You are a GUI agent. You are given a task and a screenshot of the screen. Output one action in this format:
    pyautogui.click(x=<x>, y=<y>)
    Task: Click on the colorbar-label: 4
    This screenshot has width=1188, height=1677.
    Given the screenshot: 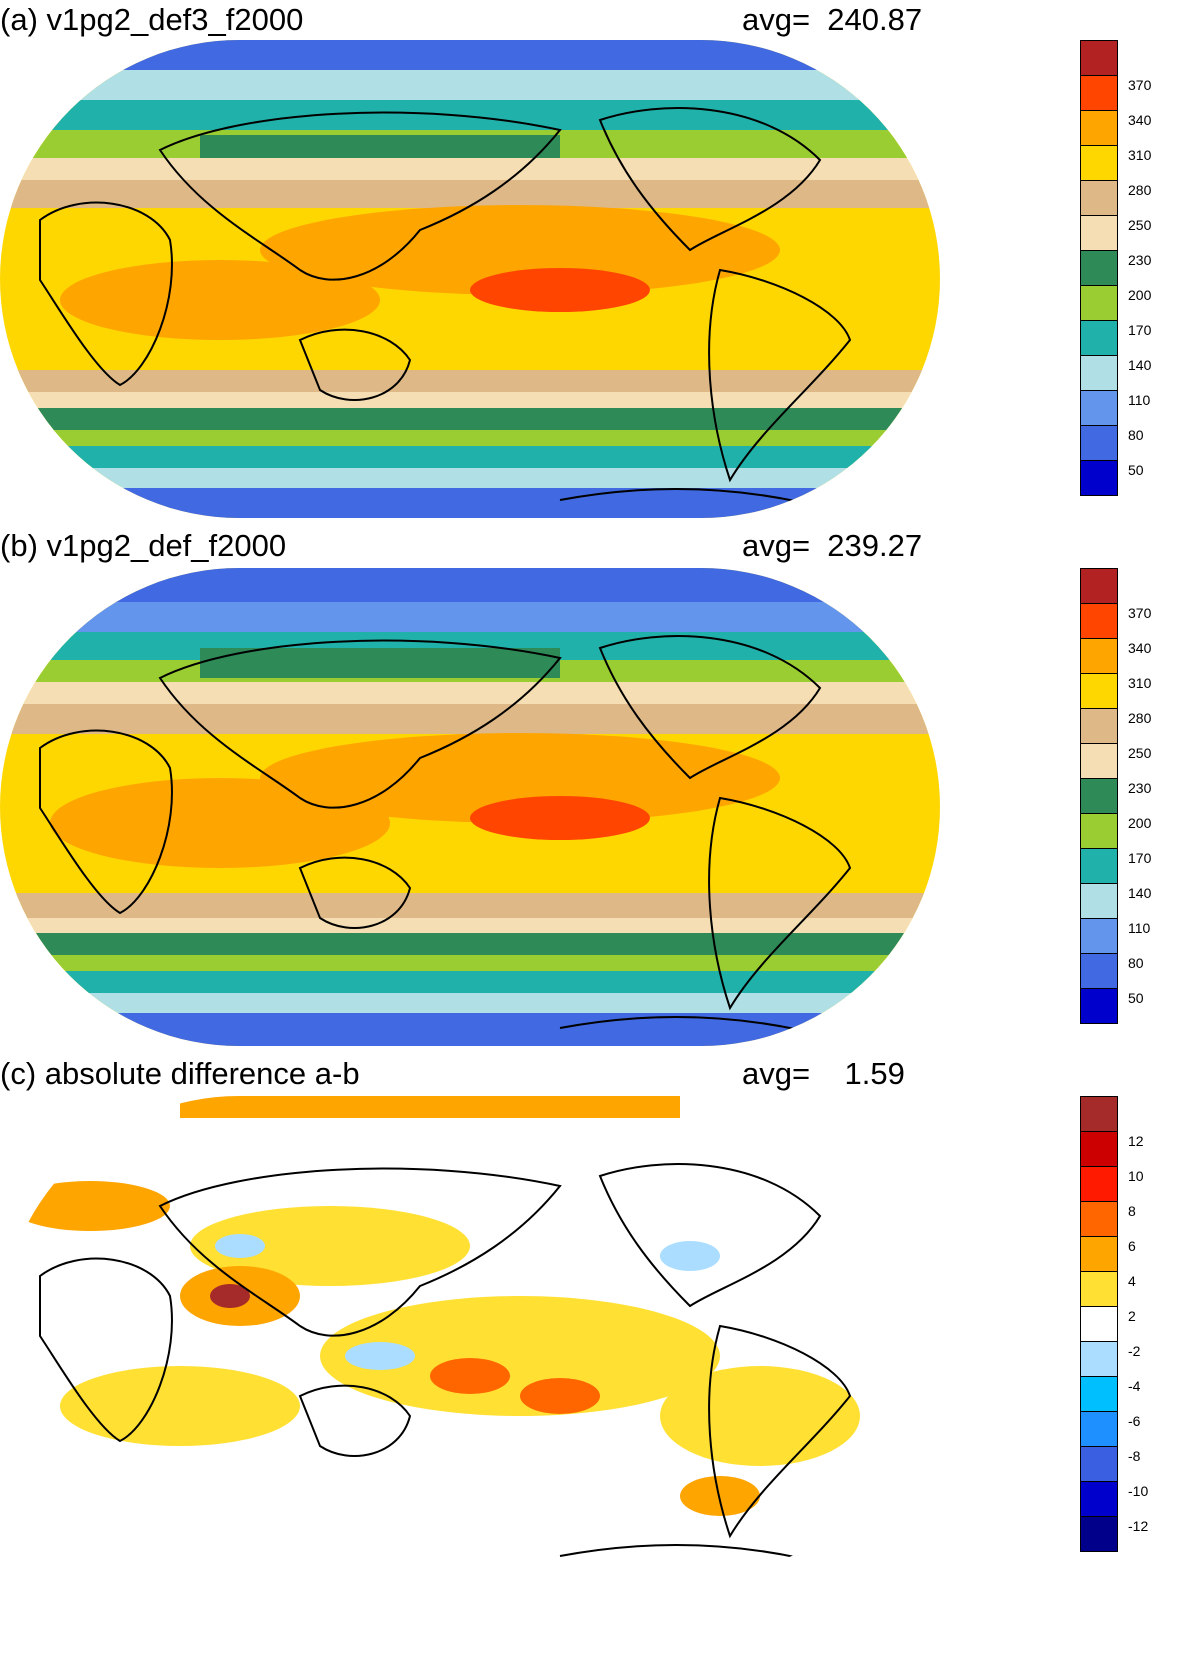 What is the action you would take?
    pyautogui.click(x=1132, y=1281)
    